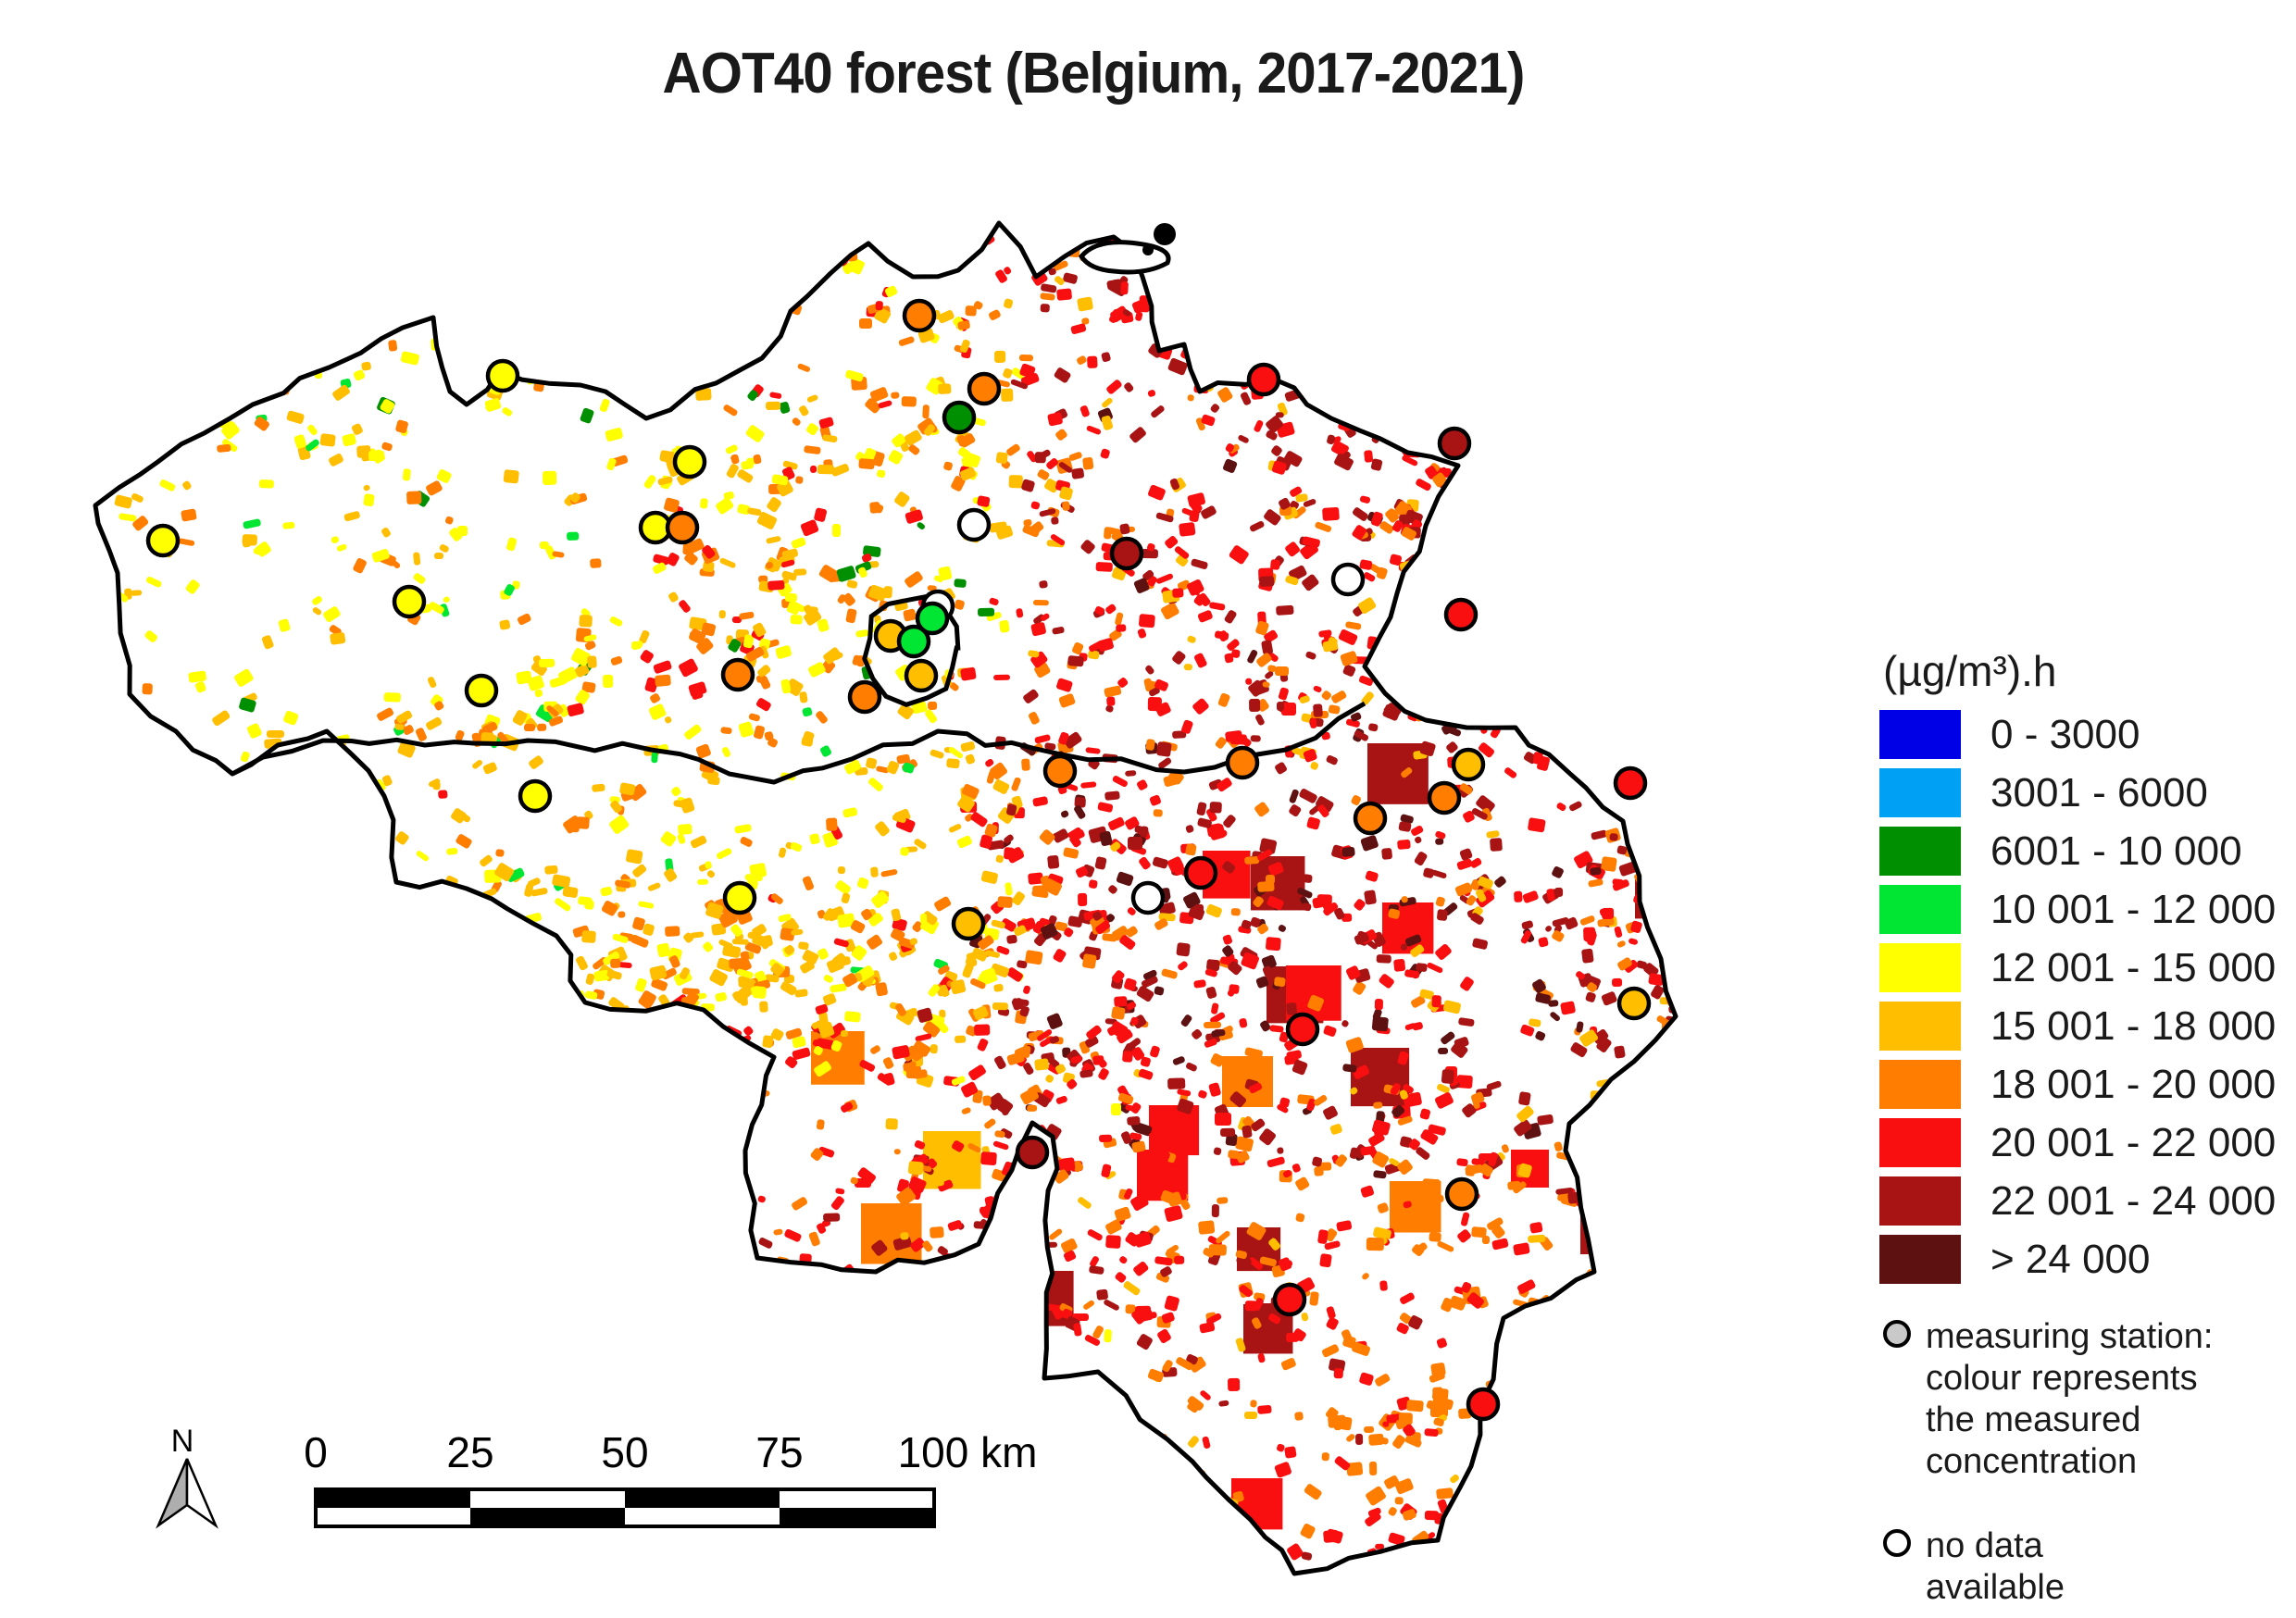  What do you see at coordinates (2087, 1567) in the screenshot?
I see `note-no-data: no data available` at bounding box center [2087, 1567].